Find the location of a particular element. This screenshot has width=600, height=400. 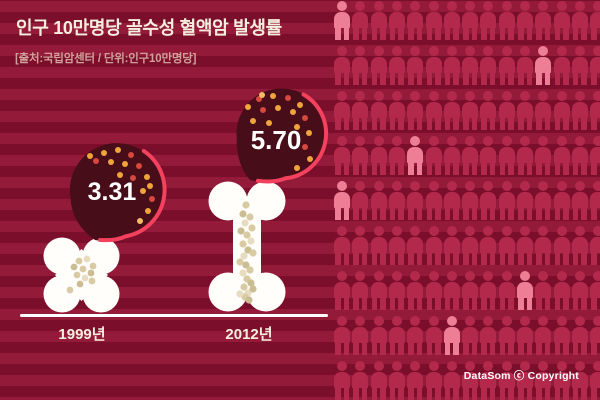

page-title: 인구 10만명당 골수성 혈액암 발생률 is located at coordinates (149, 28).